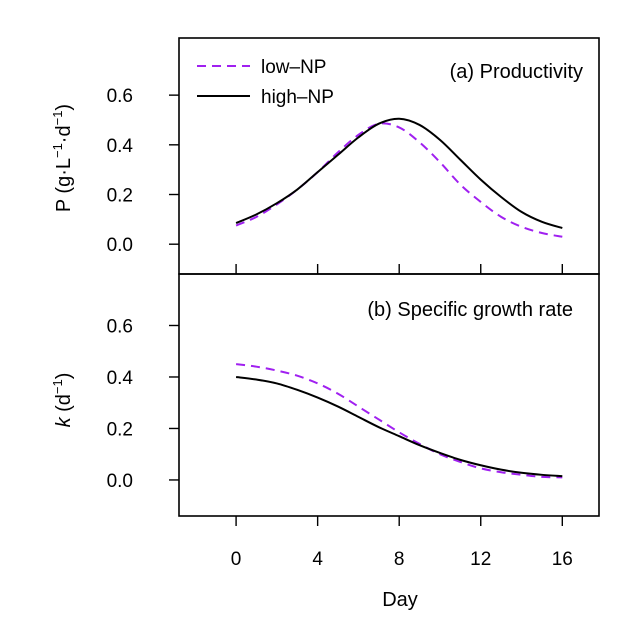  What do you see at coordinates (64, 107) in the screenshot?
I see `panel-a-ylabel-suffix: )` at bounding box center [64, 107].